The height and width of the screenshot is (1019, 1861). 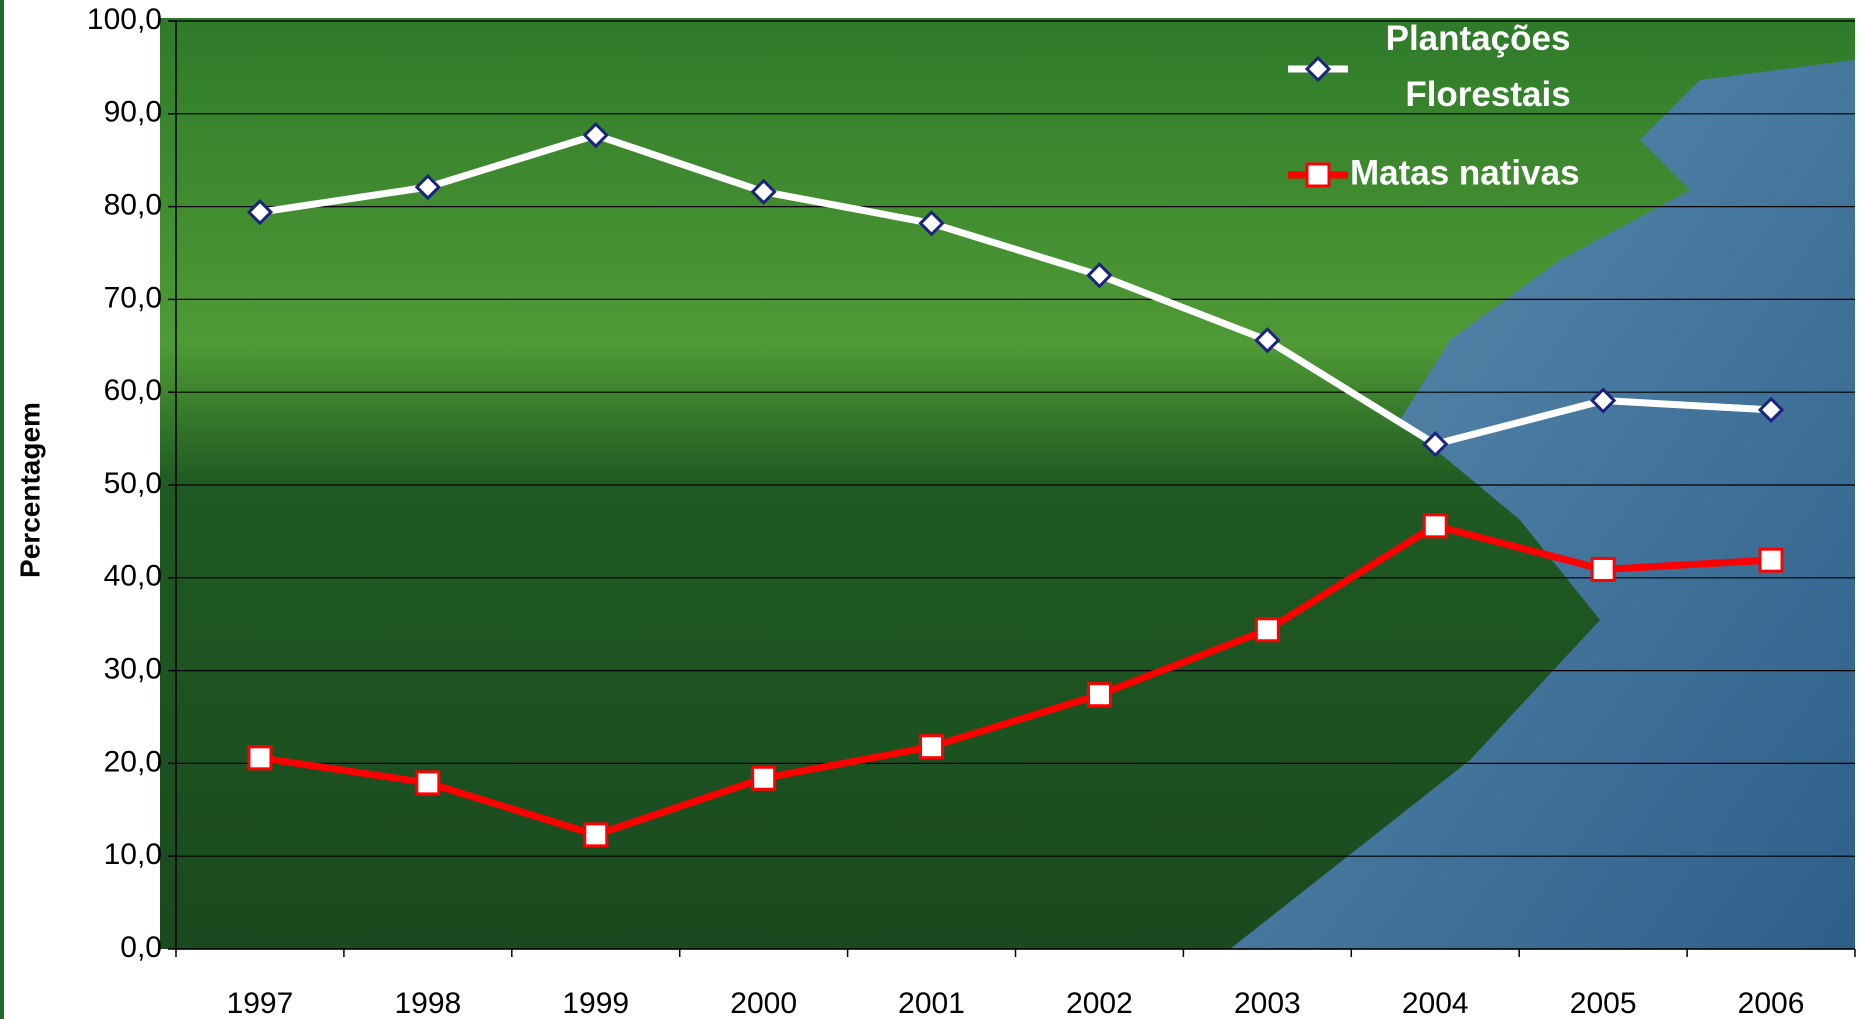 What do you see at coordinates (1478, 66) in the screenshot?
I see `legend-label: Plantações Florestais` at bounding box center [1478, 66].